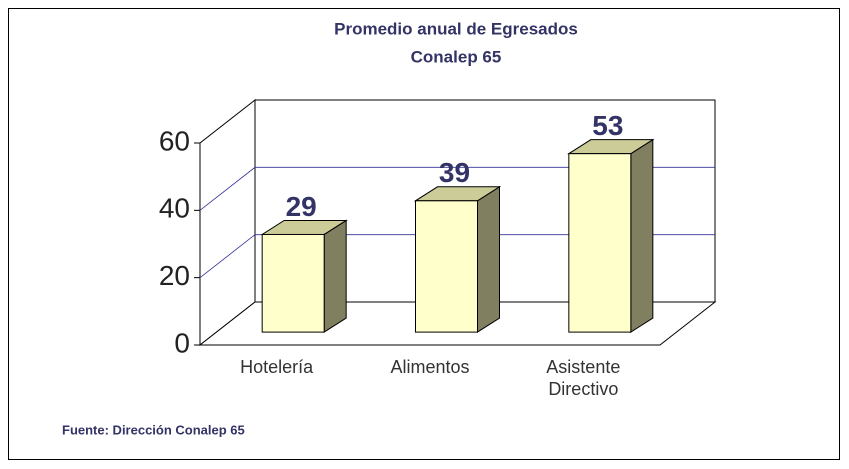 The width and height of the screenshot is (849, 469). What do you see at coordinates (456, 28) in the screenshot?
I see `chart-title: Promedio anual de Egresados` at bounding box center [456, 28].